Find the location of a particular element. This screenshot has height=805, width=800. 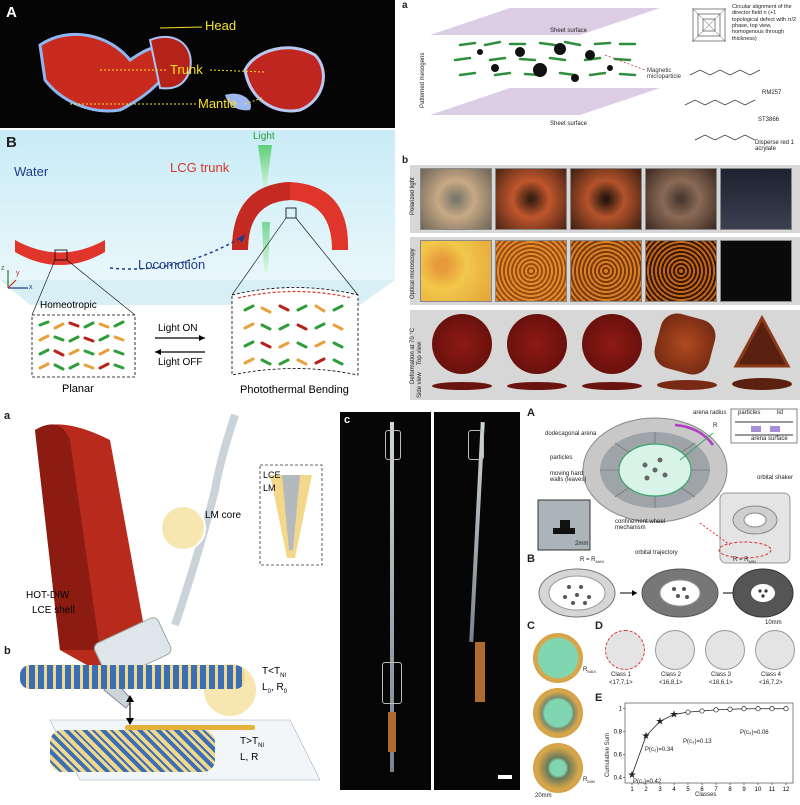

planar-label: Planar is located at coordinates (78, 389).